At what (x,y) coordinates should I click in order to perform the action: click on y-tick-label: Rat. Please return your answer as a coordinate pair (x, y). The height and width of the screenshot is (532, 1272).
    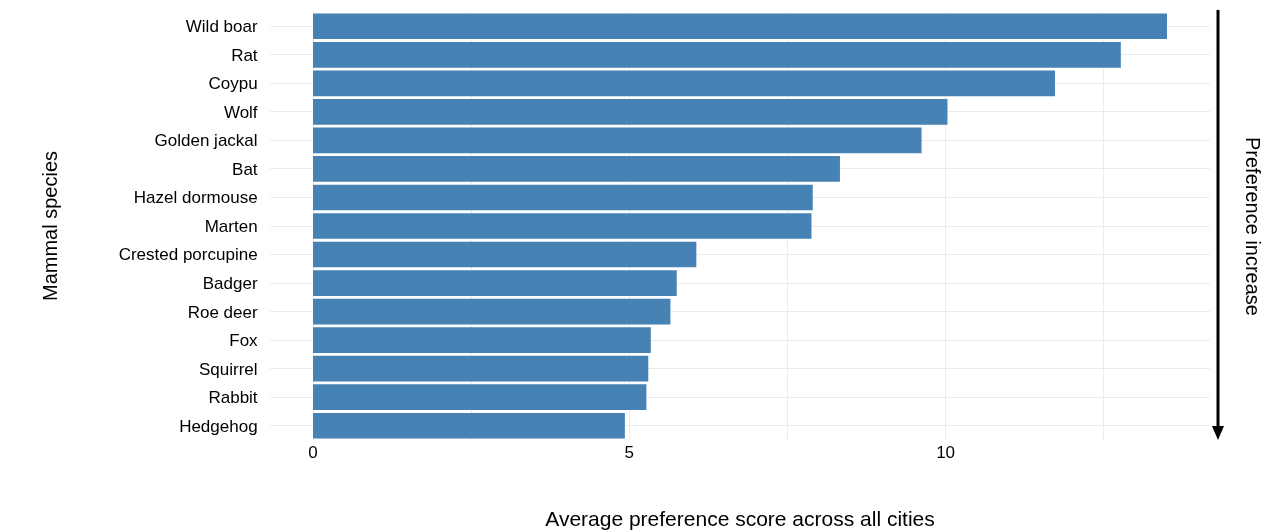
    Looking at the image, I should click on (244, 55).